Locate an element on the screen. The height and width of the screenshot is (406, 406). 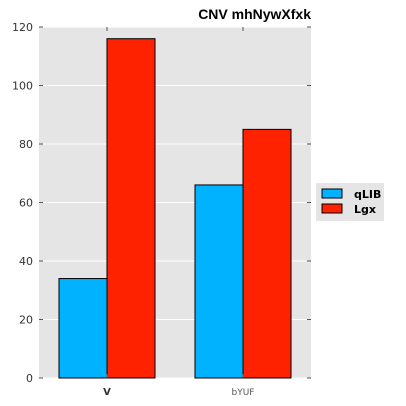
bar-qLIB-bYUF is located at coordinates (219, 281).